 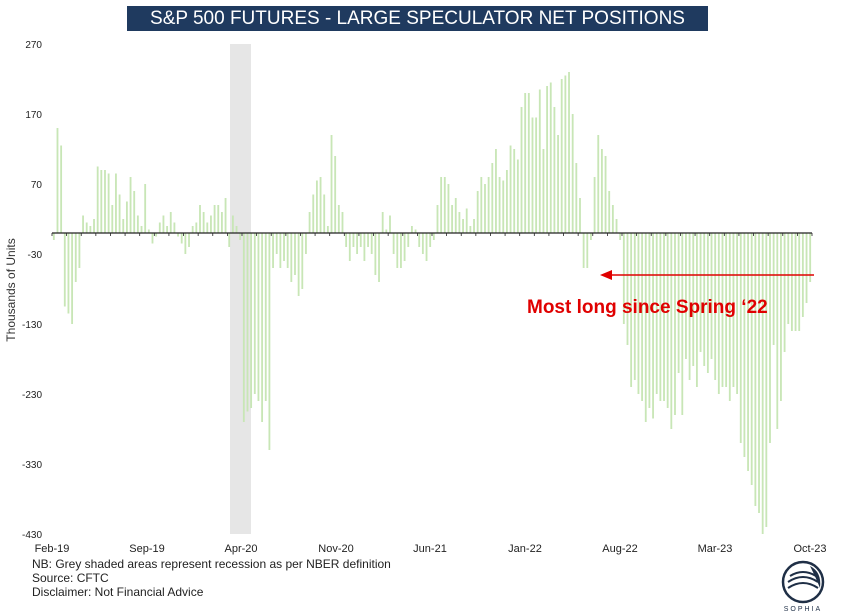 What do you see at coordinates (240, 289) in the screenshot?
I see `recession-band` at bounding box center [240, 289].